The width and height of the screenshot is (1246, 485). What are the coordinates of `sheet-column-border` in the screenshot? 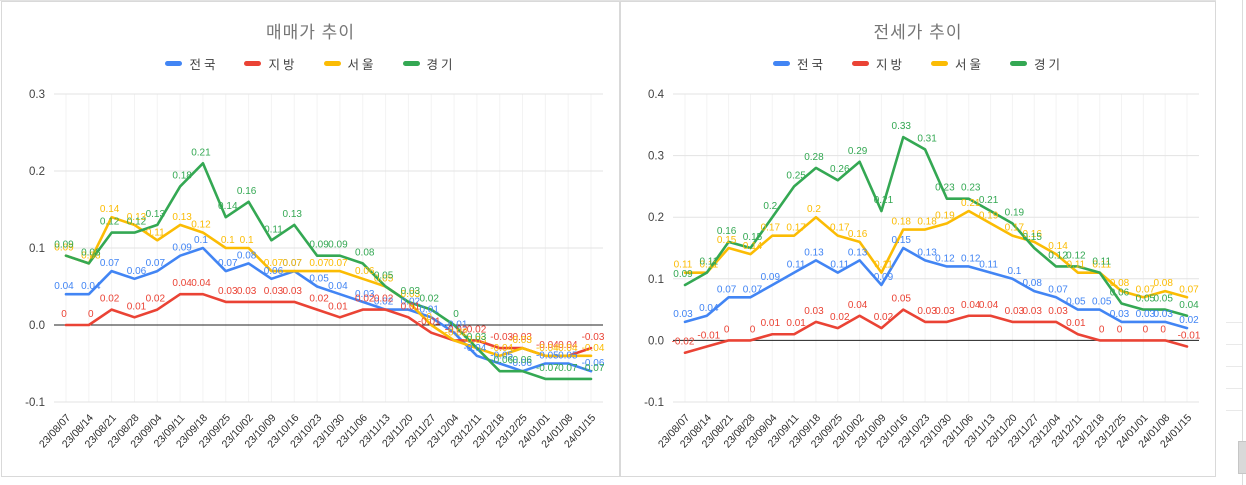 It's located at (1242, 242).